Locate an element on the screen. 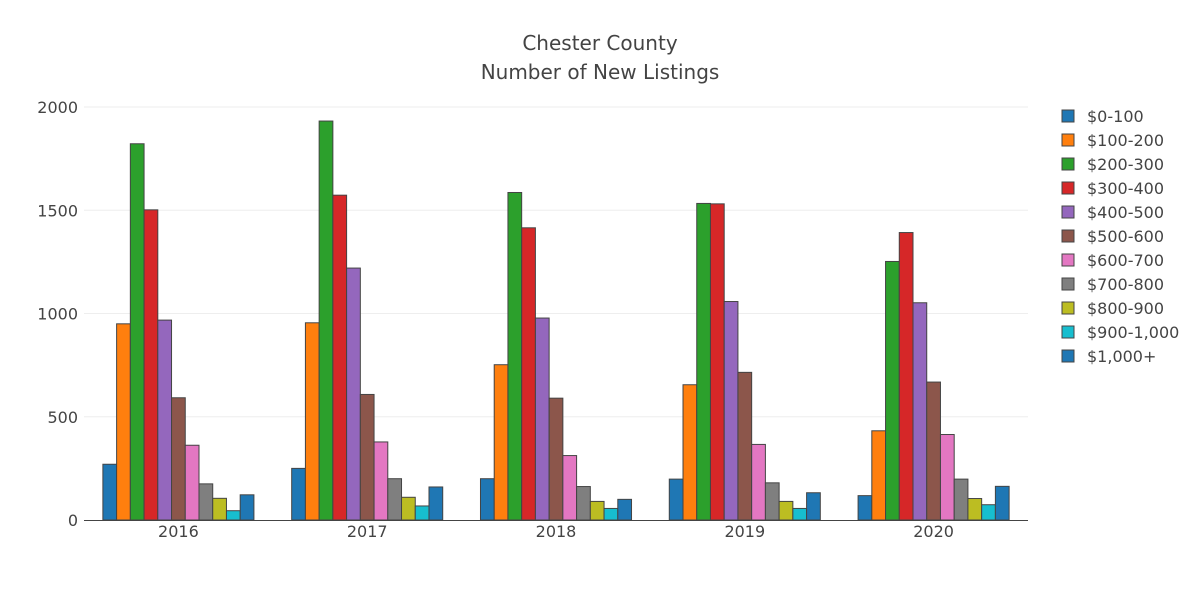 This screenshot has width=1200, height=600. x-tick-label: 2019 is located at coordinates (744, 531).